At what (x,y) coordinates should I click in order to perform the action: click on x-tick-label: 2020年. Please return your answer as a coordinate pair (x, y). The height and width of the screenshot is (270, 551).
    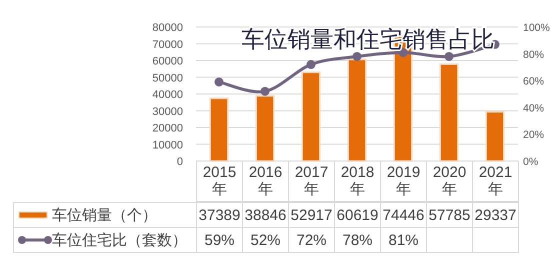
    Looking at the image, I should click on (449, 181).